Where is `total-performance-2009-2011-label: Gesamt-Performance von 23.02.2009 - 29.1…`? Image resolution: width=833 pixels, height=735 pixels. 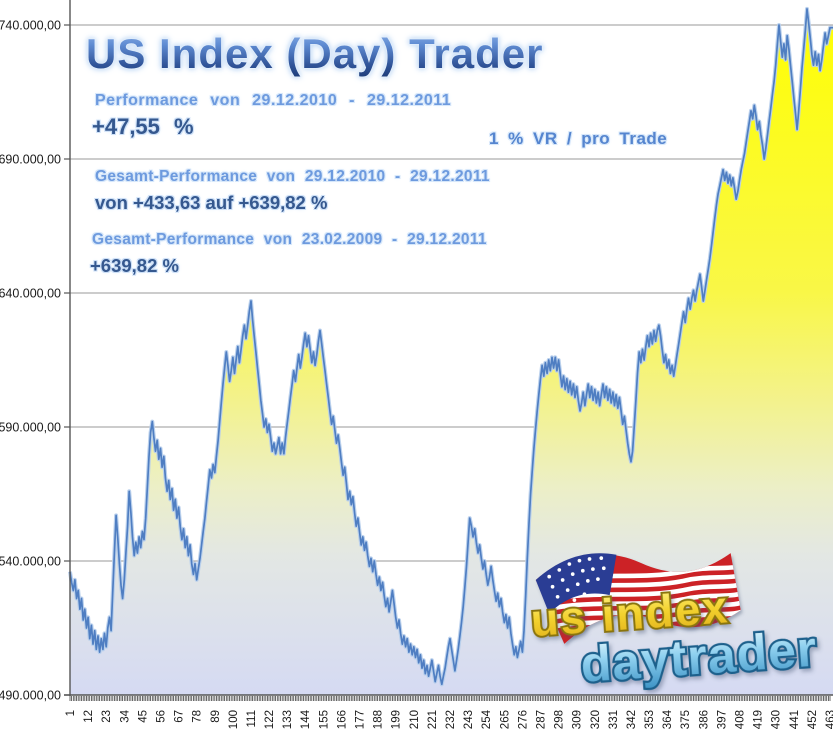
total-performance-2009-2011-label: Gesamt-Performance von 23.02.2009 - 29.1… is located at coordinates (289, 239).